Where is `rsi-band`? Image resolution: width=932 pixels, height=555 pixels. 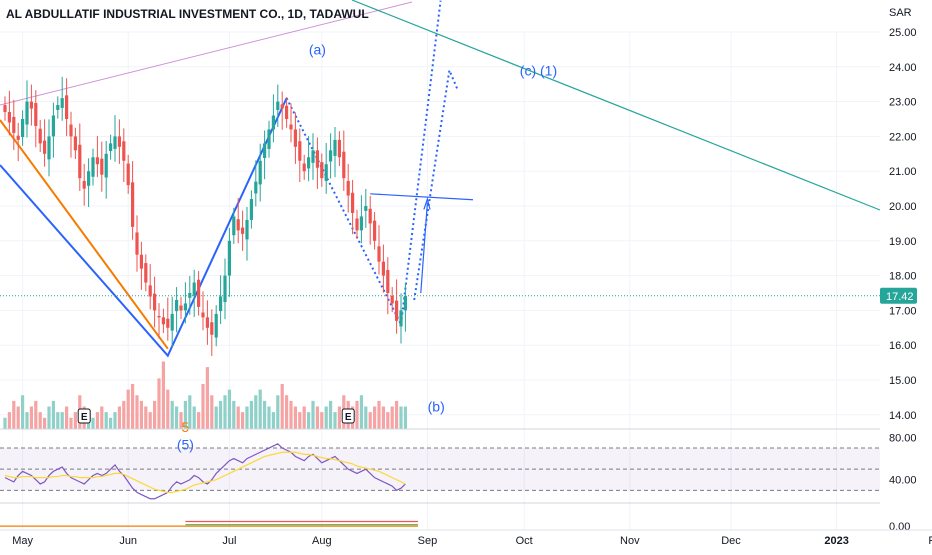 rsi-band is located at coordinates (440, 469).